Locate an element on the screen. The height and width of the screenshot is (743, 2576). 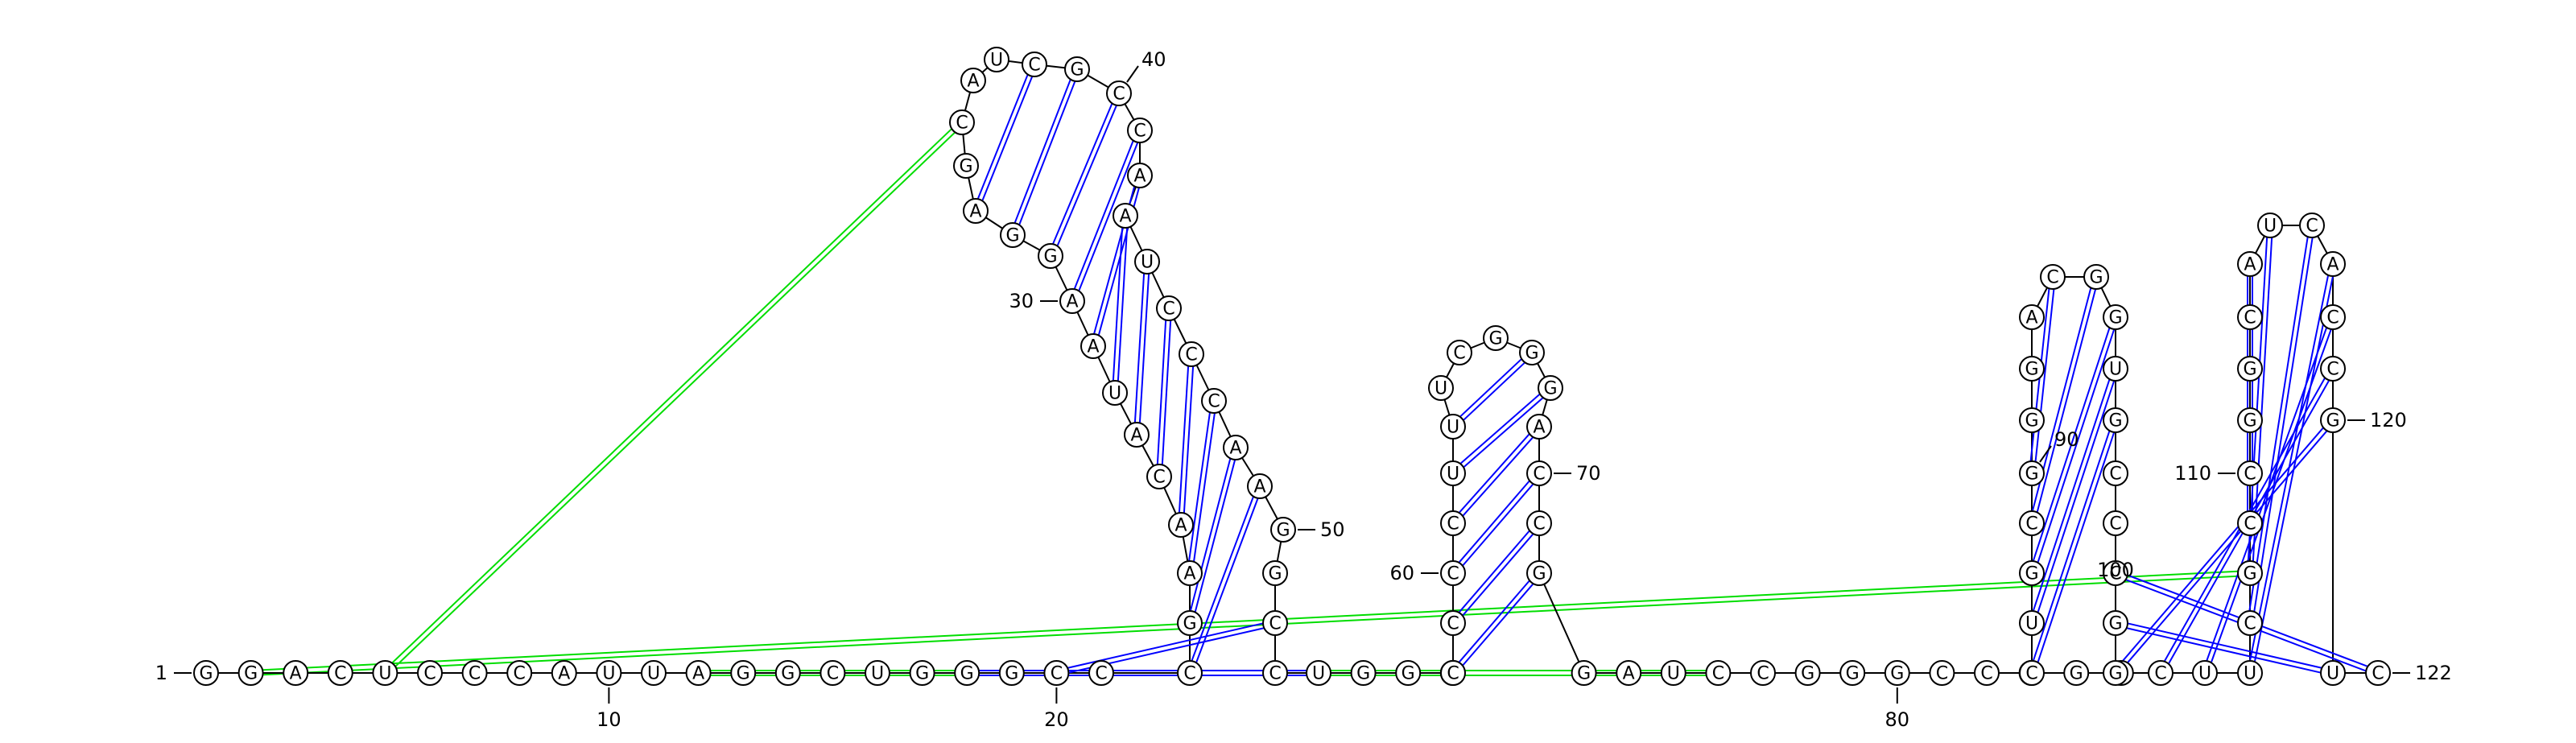
nucleotide-46: C is located at coordinates (1191, 354).